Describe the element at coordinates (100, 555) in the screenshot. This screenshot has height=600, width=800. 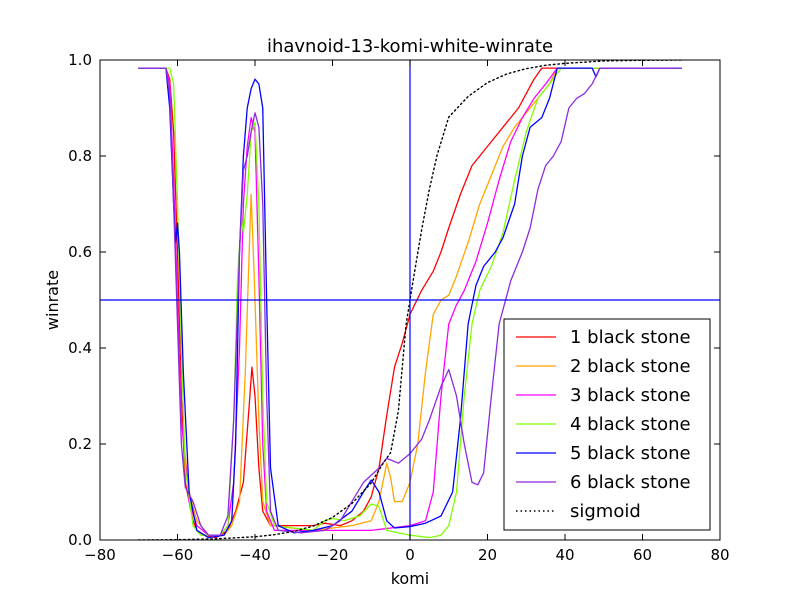
I see `x-tick-label: −80` at that location.